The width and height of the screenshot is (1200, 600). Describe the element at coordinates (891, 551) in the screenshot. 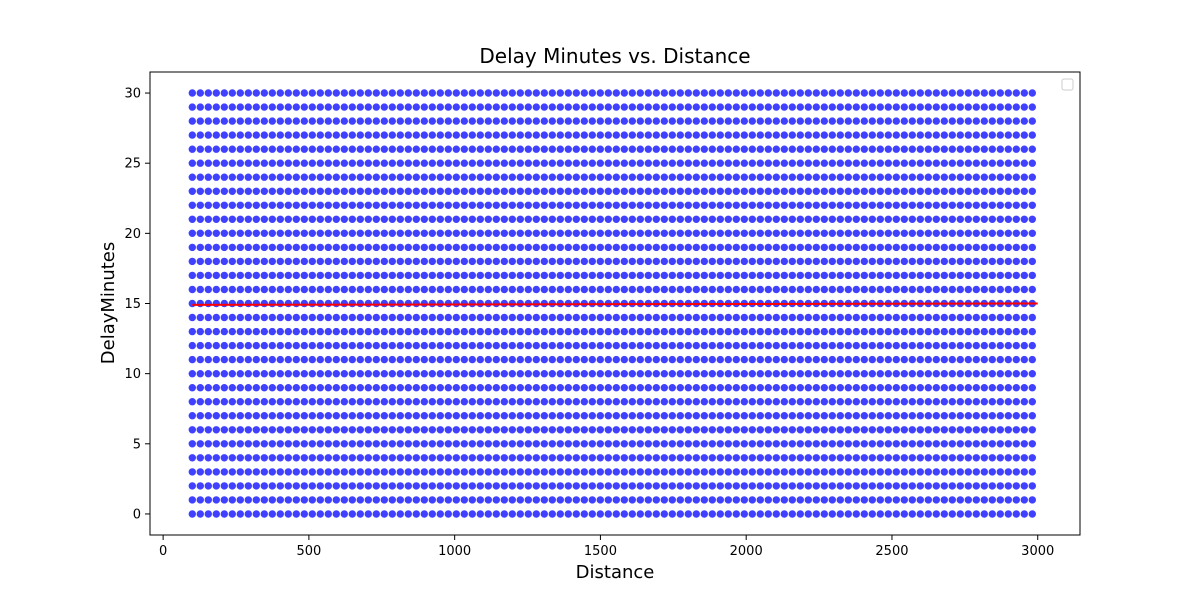

I see `x-tick-label: 2500` at that location.